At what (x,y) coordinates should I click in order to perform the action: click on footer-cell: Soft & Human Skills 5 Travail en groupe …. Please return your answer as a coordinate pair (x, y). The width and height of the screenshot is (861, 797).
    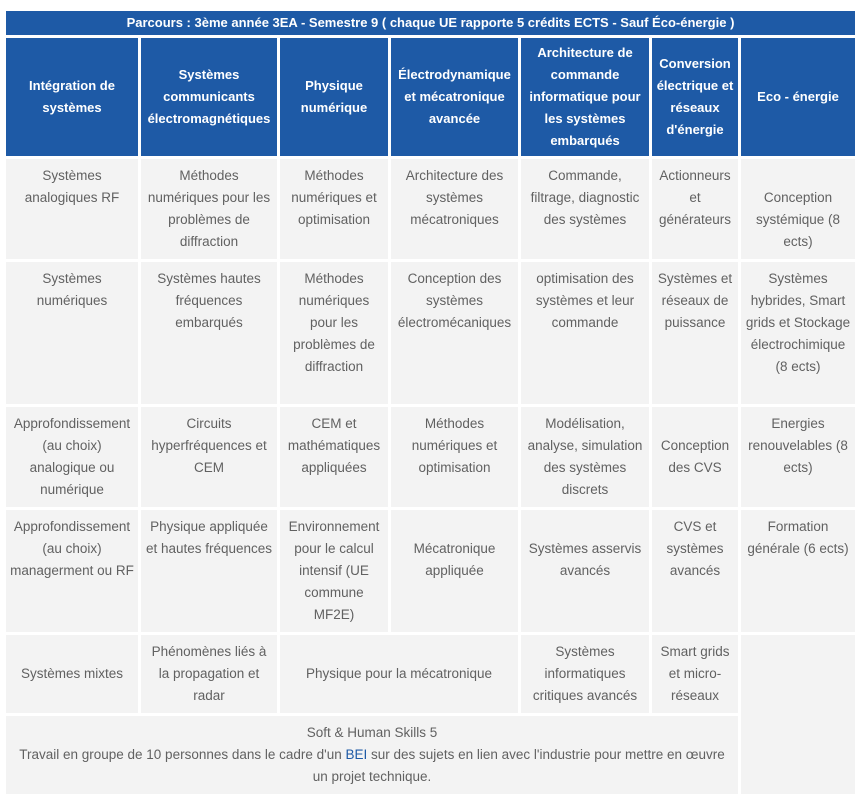
    Looking at the image, I should click on (372, 755).